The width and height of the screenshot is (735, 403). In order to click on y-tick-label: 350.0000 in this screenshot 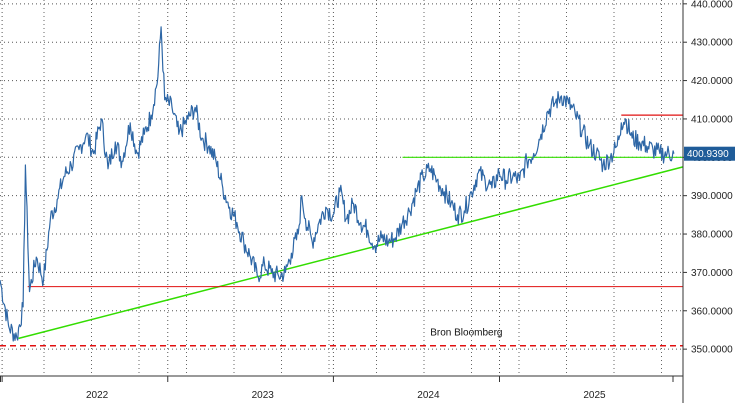, I will do `click(712, 350)`.